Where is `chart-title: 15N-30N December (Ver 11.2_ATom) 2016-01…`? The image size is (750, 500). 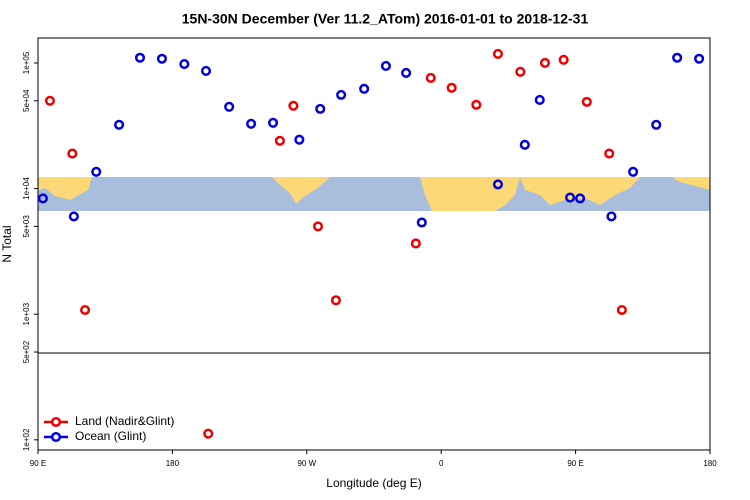
chart-title: 15N-30N December (Ver 11.2_ATom) 2016-01… is located at coordinates (385, 19).